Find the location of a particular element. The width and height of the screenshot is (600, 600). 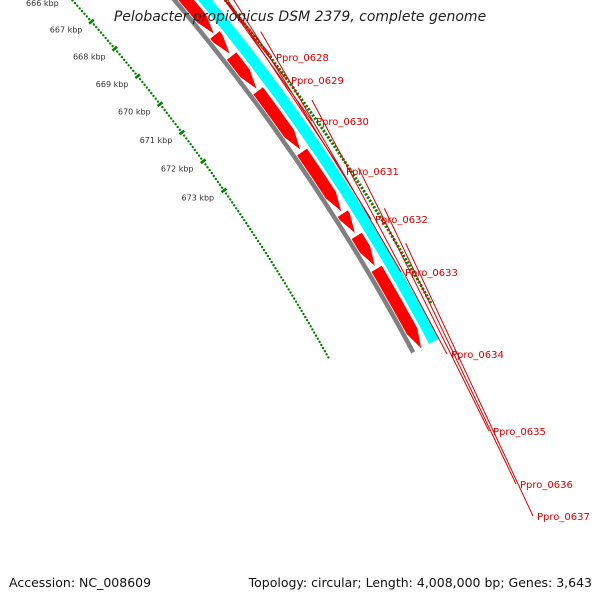

kbp-label: 666 kbp is located at coordinates (42, 4).